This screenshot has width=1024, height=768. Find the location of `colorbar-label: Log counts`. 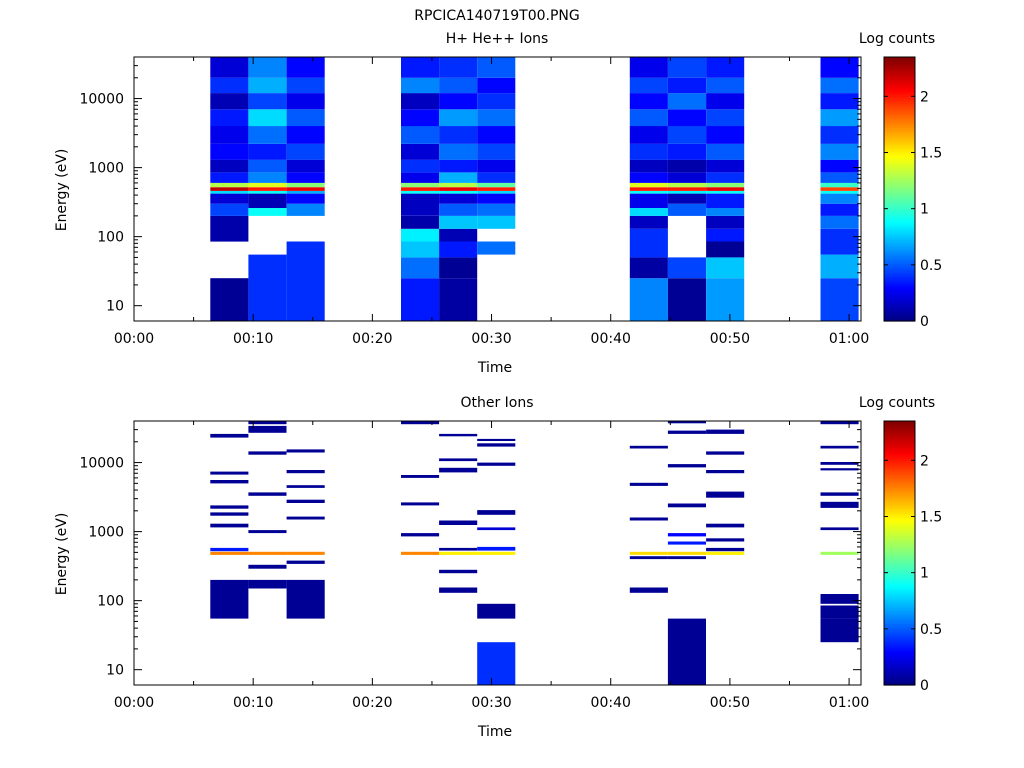

colorbar-label: Log counts is located at coordinates (897, 403).